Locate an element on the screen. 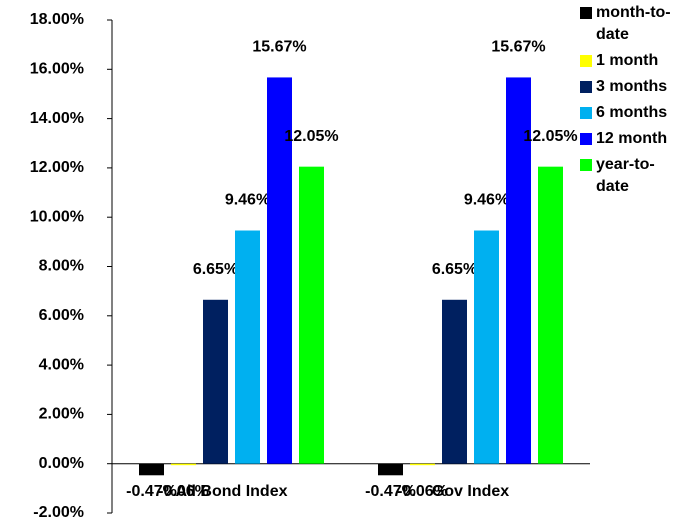 This screenshot has height=520, width=693. y-tick-label: -2.00% is located at coordinates (58, 512).